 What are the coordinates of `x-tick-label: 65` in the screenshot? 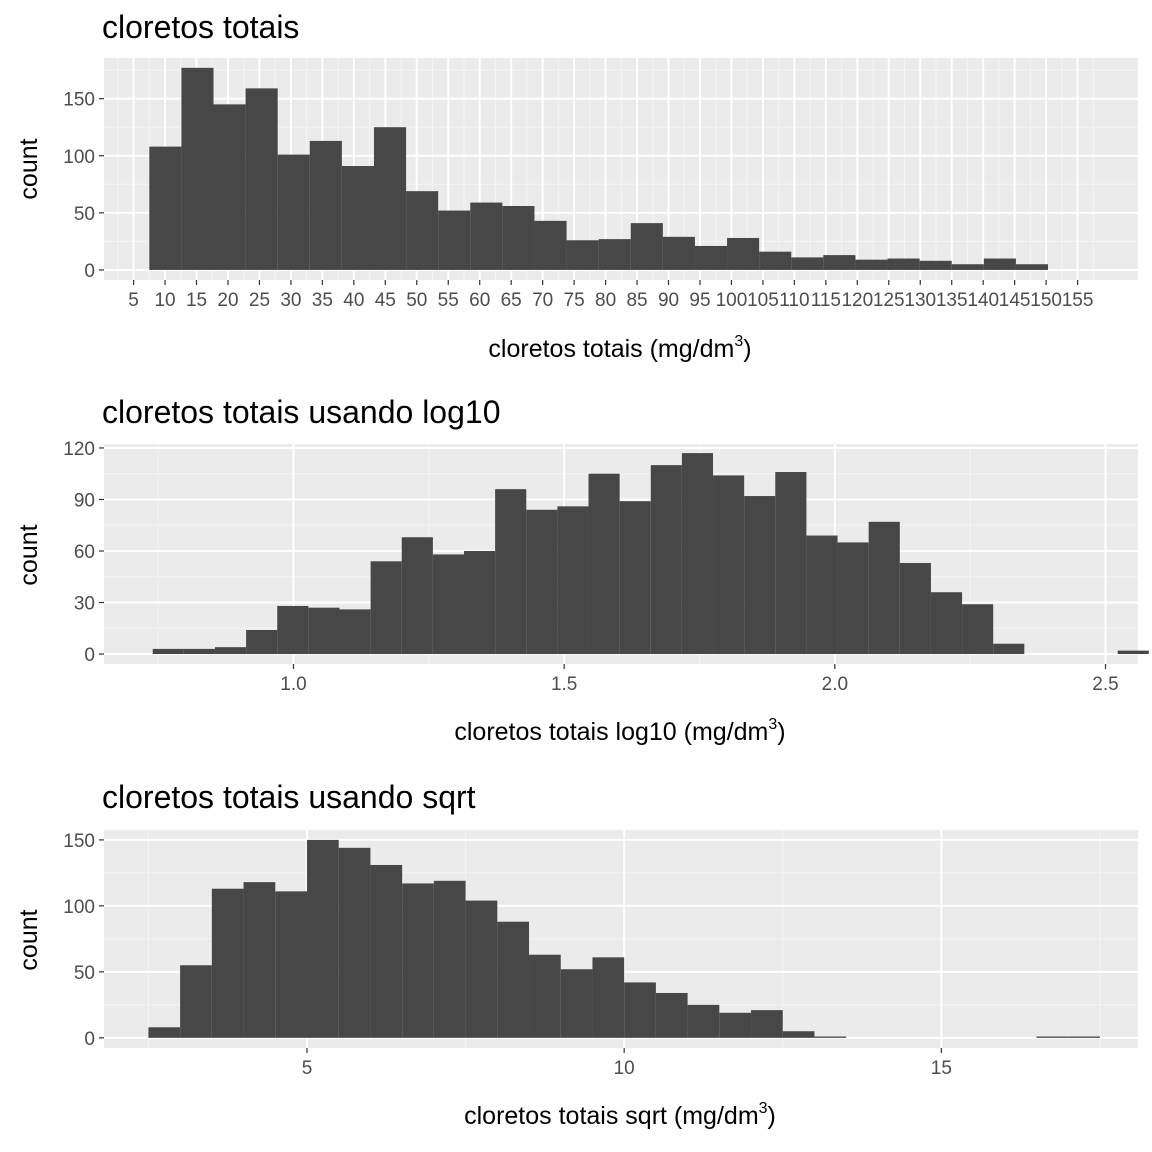 It's located at (511, 300).